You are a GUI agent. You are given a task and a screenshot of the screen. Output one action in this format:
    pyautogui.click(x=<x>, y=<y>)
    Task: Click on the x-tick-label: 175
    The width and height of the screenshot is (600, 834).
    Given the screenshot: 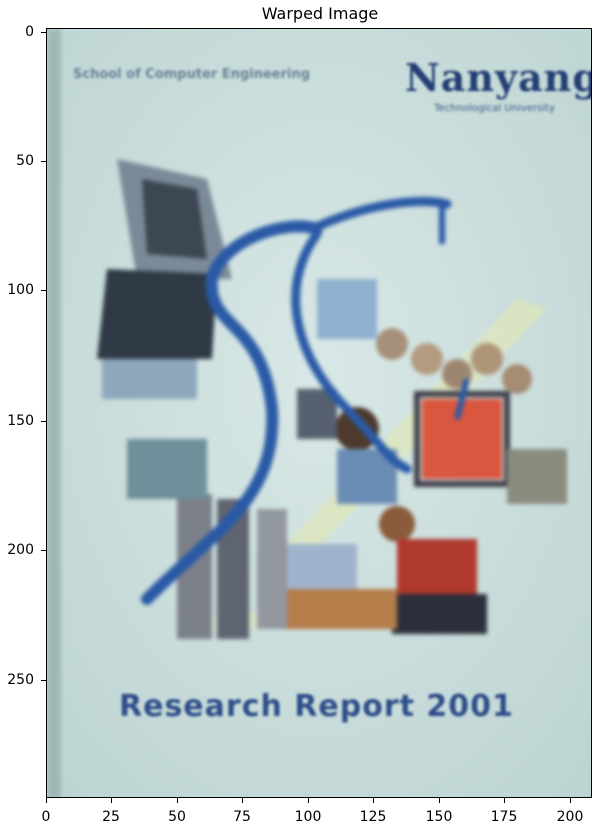 What is the action you would take?
    pyautogui.click(x=504, y=817)
    